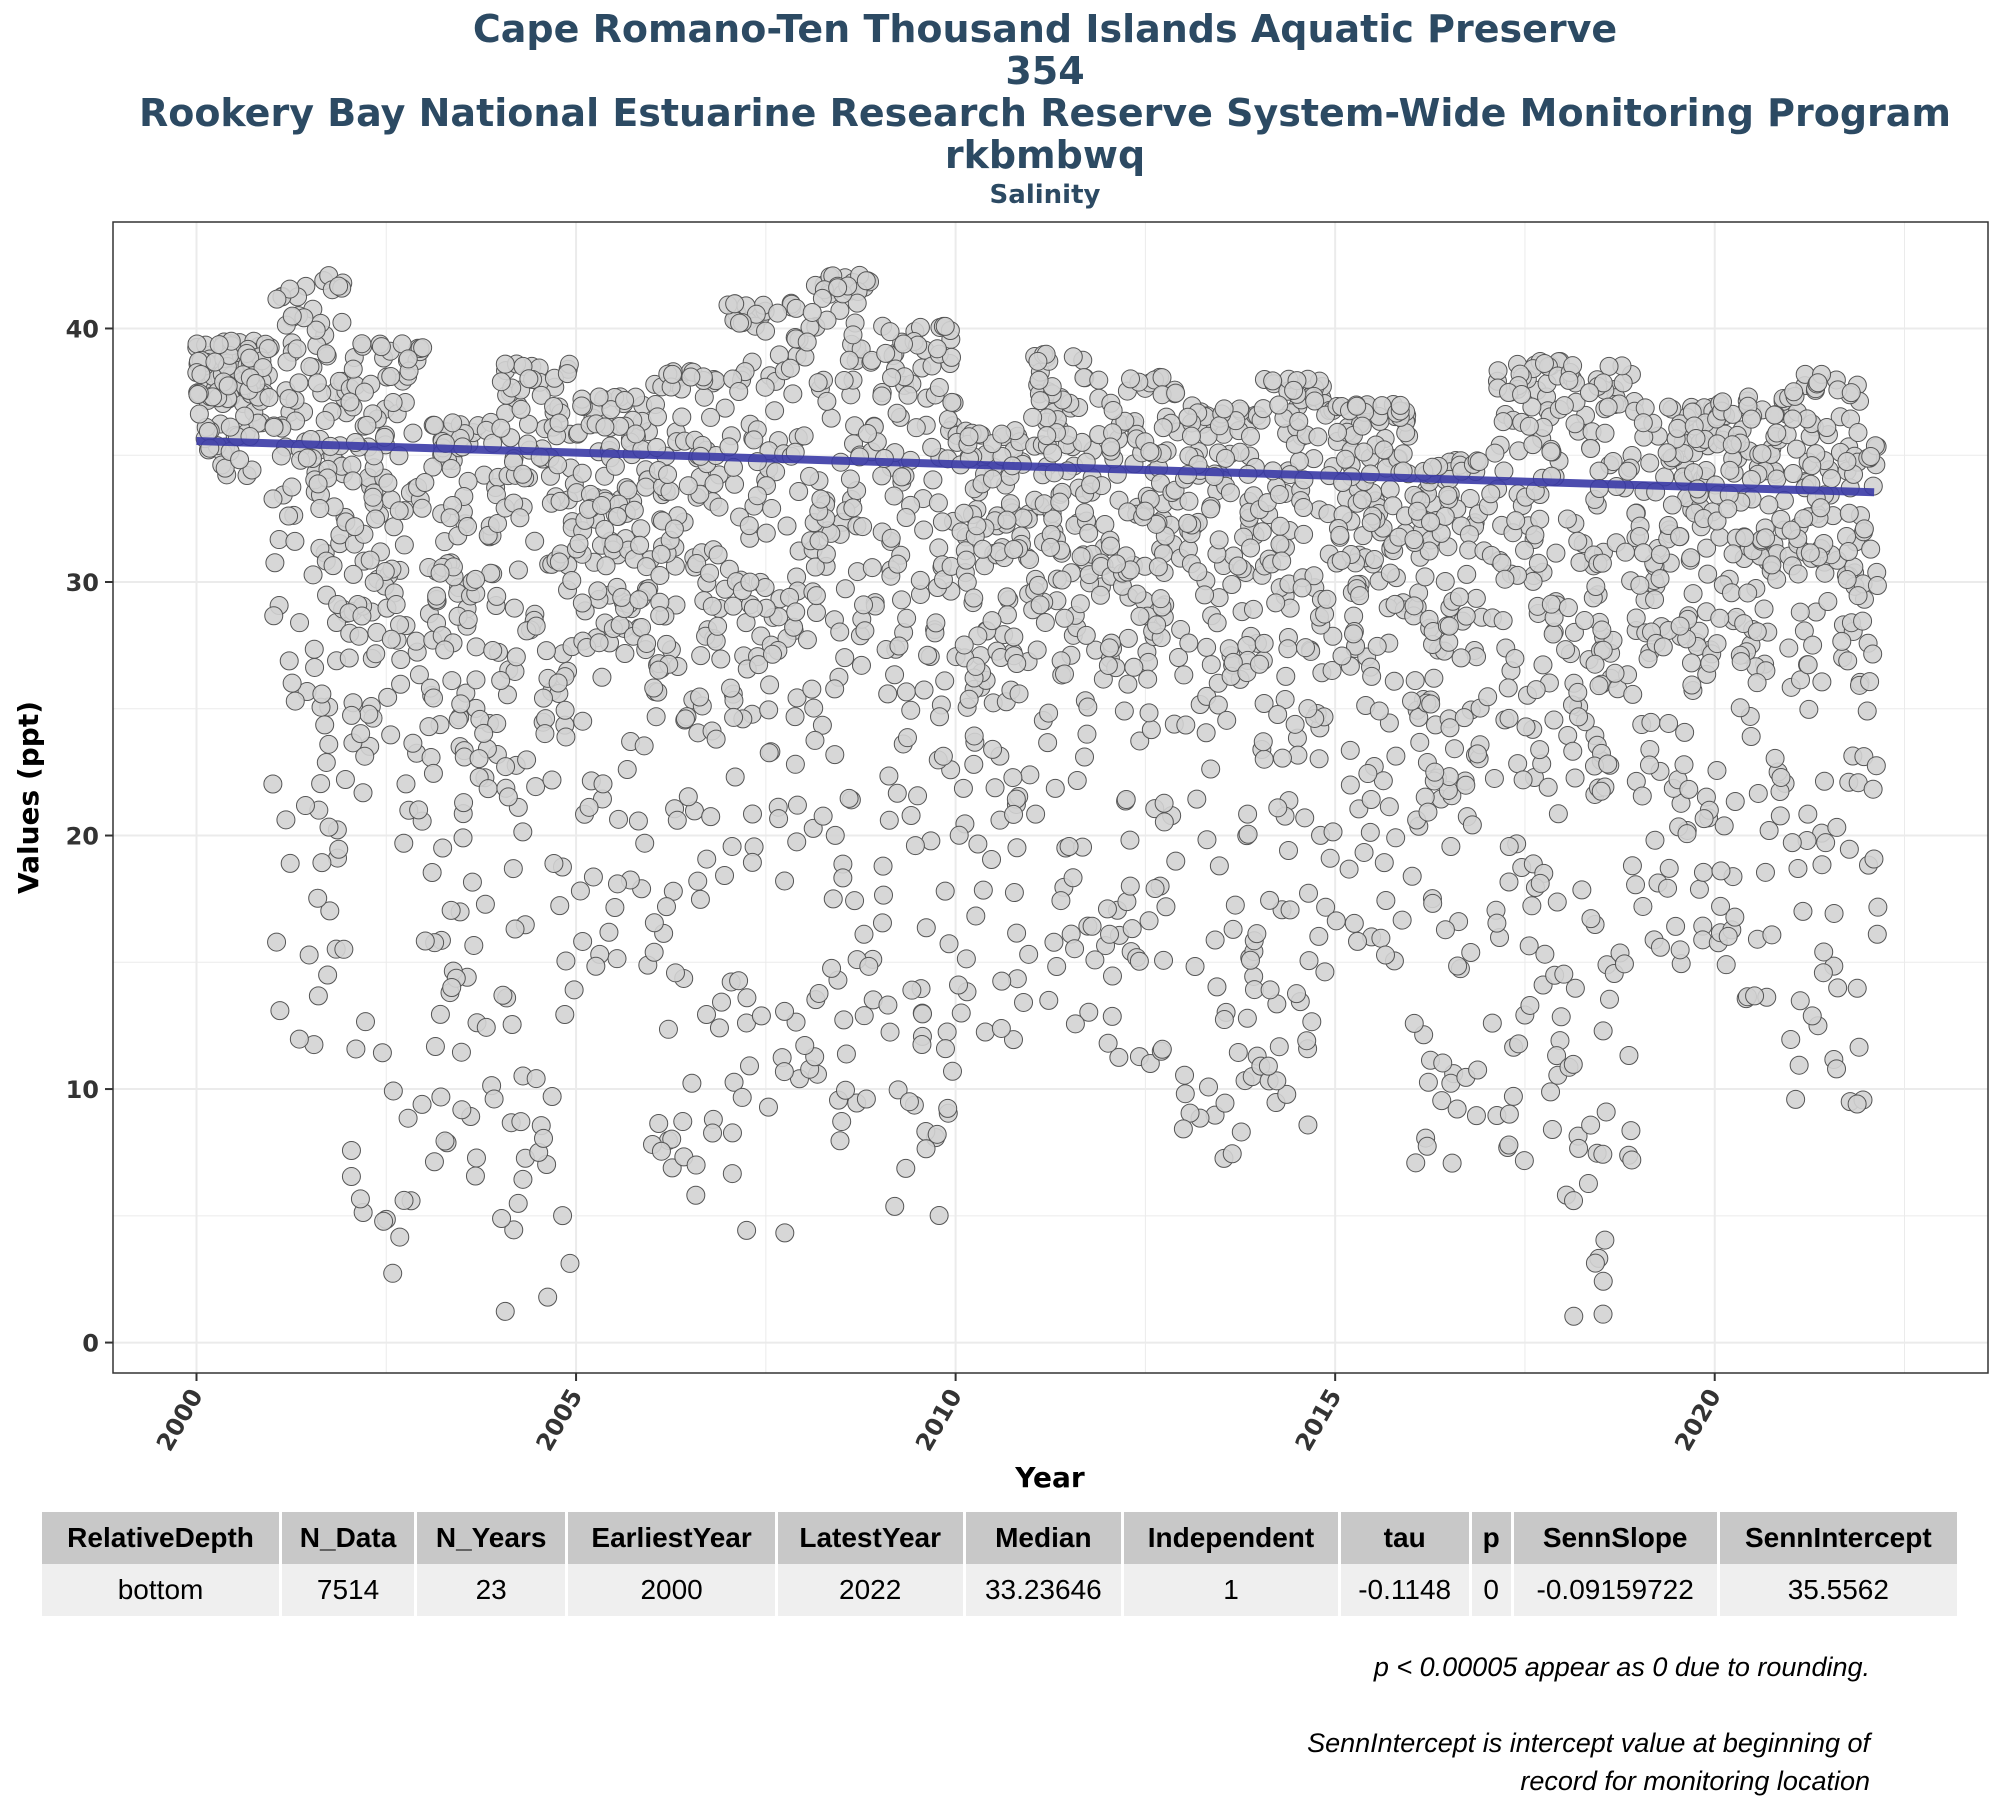 This screenshot has width=2000, height=1800. Describe the element at coordinates (1044, 1590) in the screenshot. I see `table-cell: 33.23646` at that location.